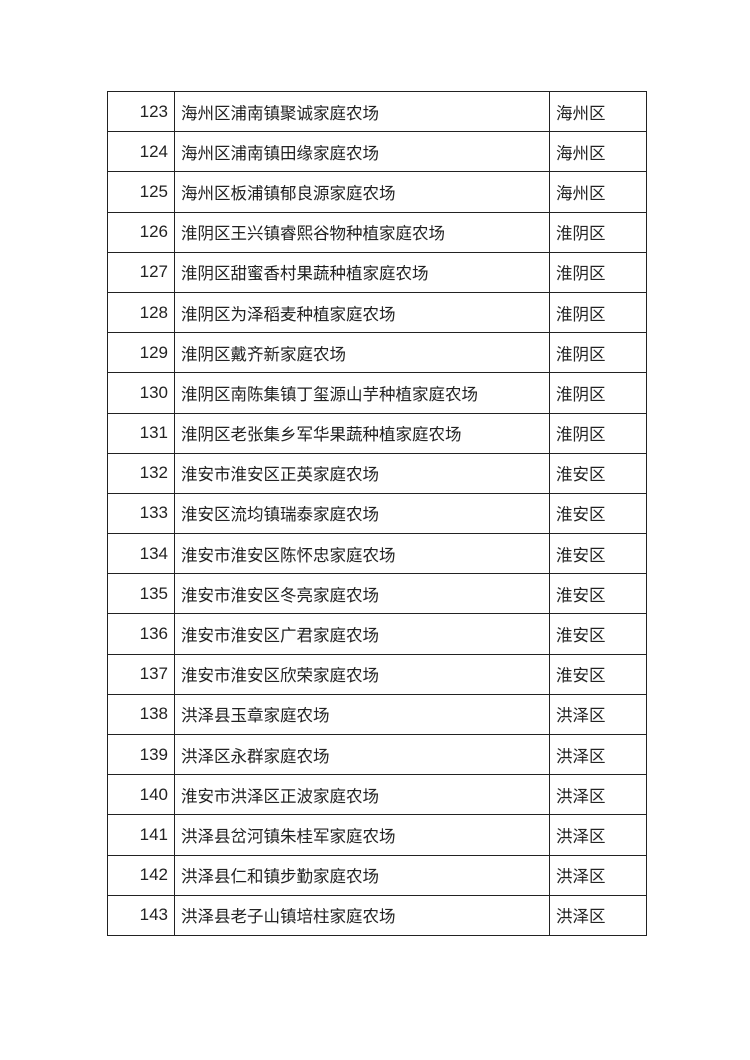 The width and height of the screenshot is (750, 1060). Describe the element at coordinates (362, 714) in the screenshot. I see `farm-name-cell: 洪泽县玉章家庭农场` at that location.